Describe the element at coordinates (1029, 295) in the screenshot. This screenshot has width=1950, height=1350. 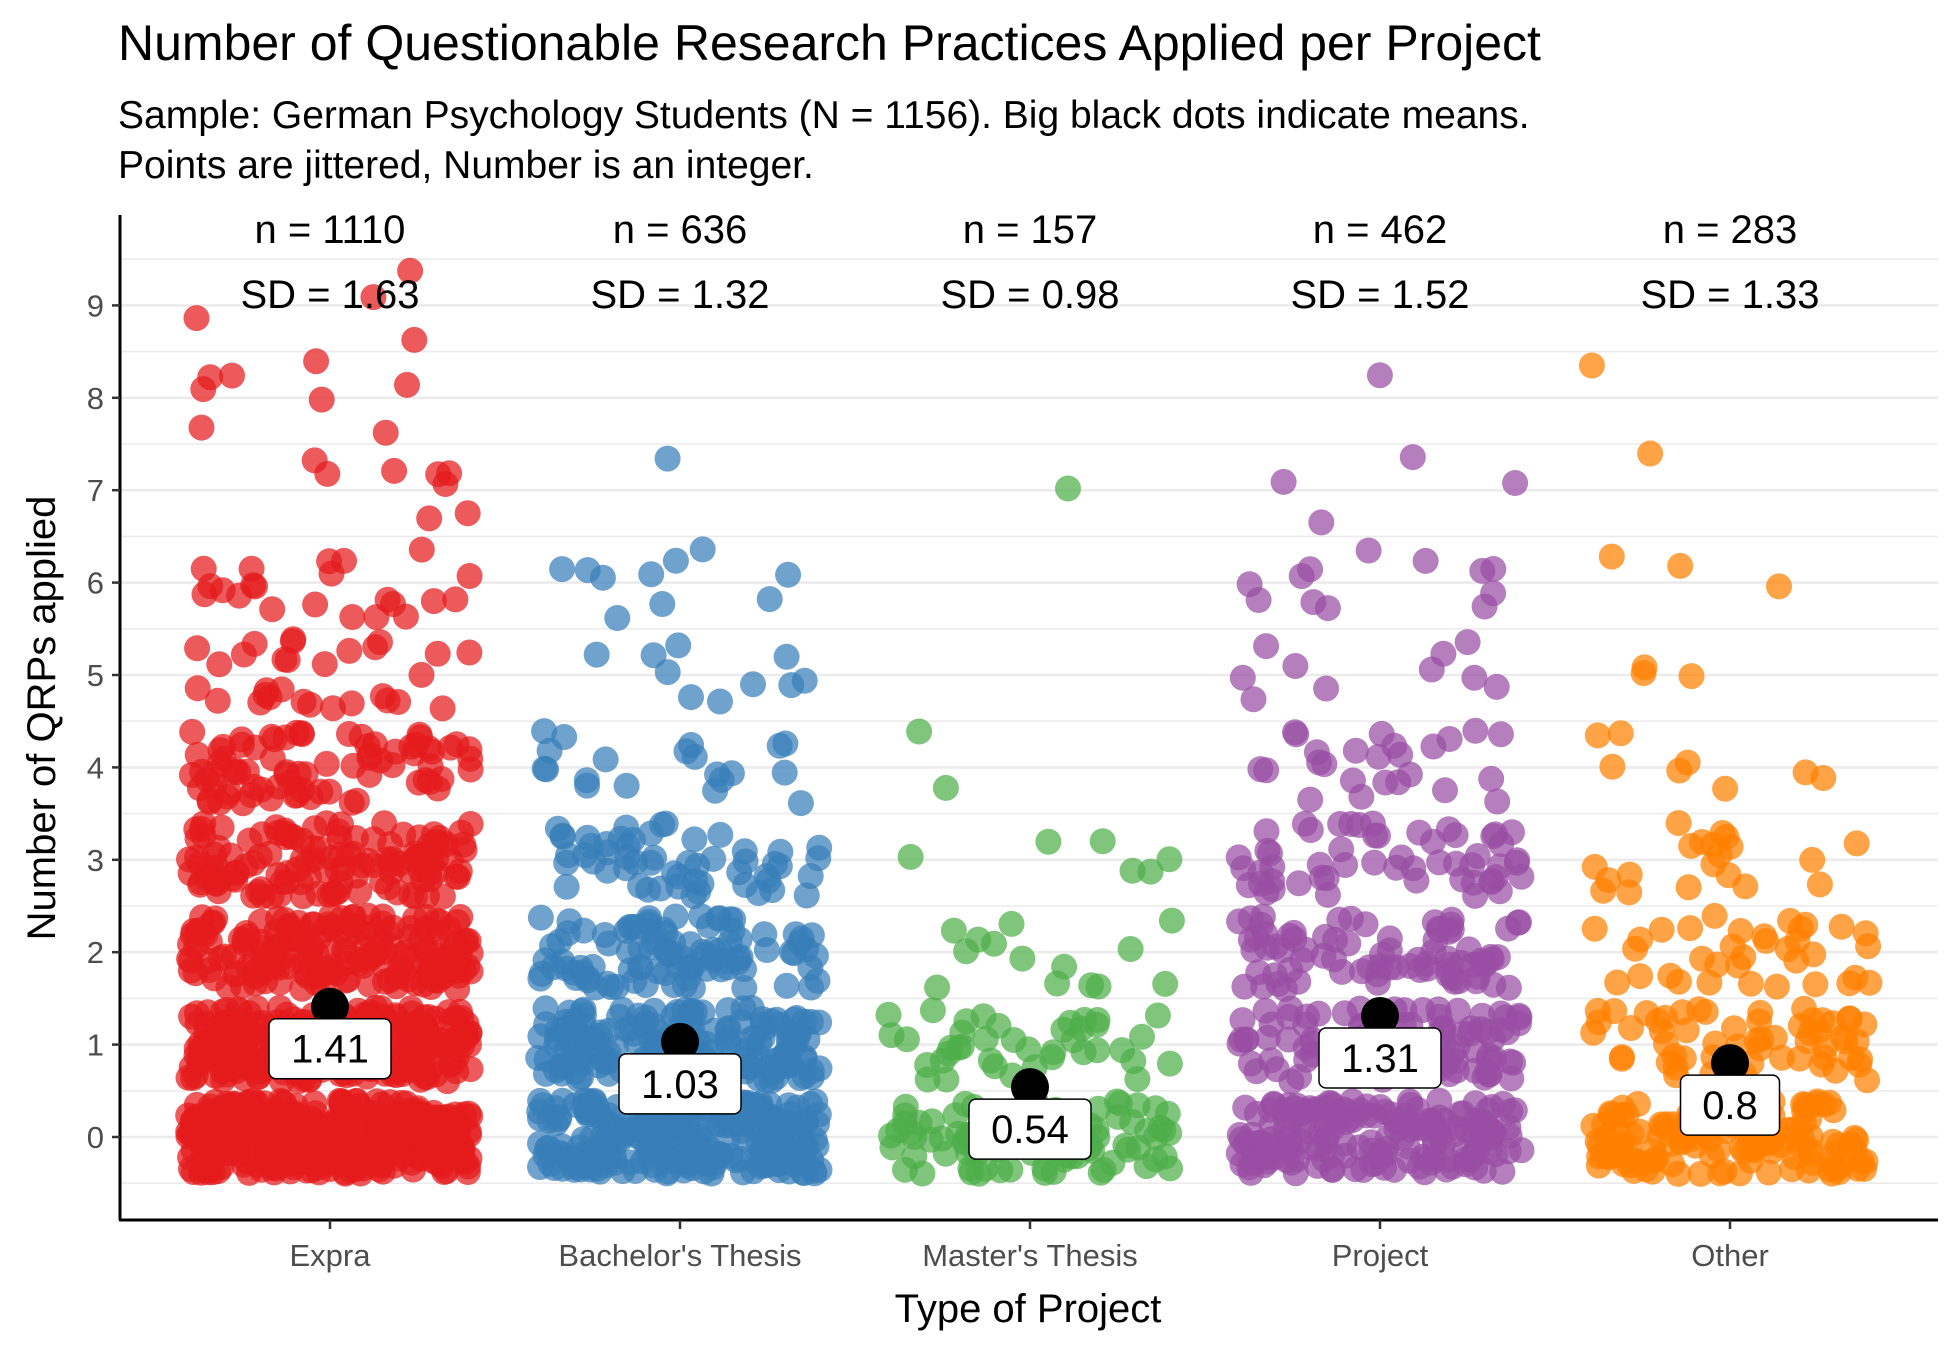
I see `group-sd-label: SD = 0.98` at that location.